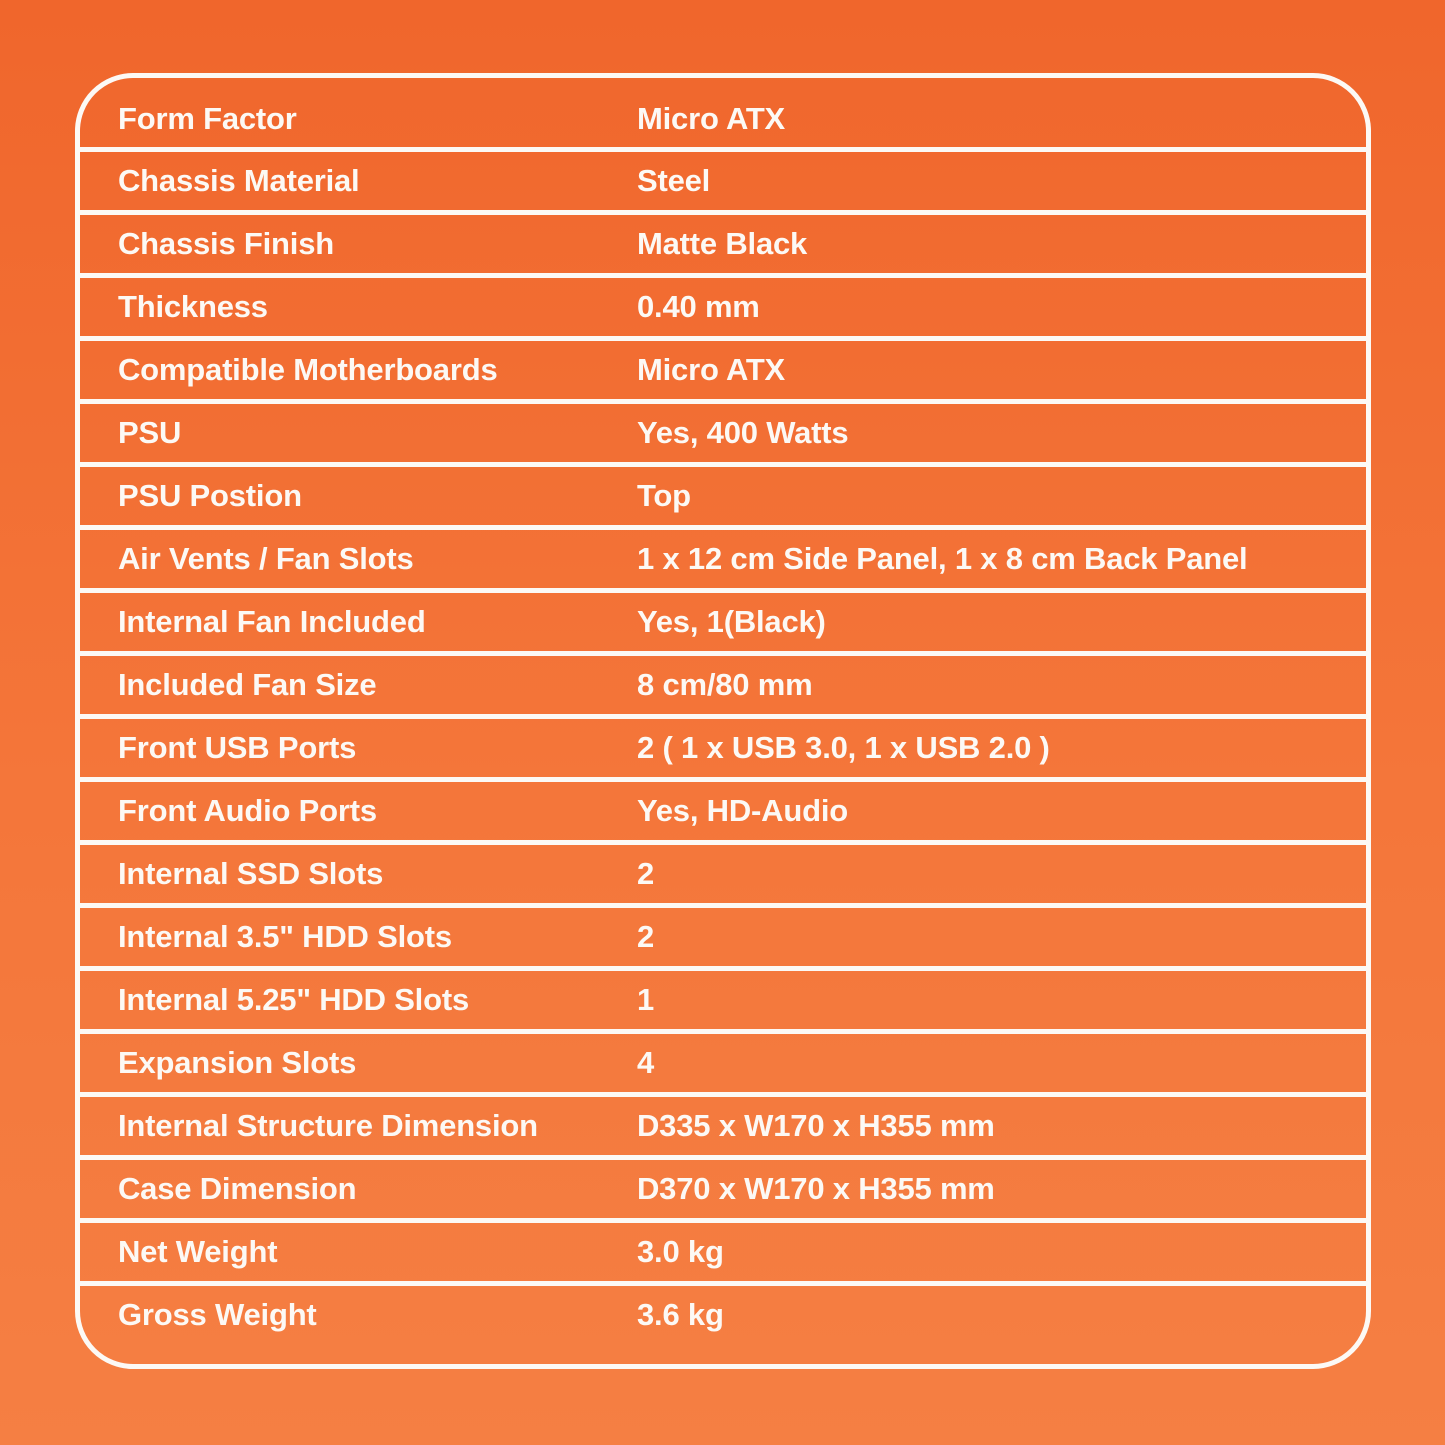  What do you see at coordinates (237, 1062) in the screenshot?
I see `spec-row-label: Expansion Slots` at bounding box center [237, 1062].